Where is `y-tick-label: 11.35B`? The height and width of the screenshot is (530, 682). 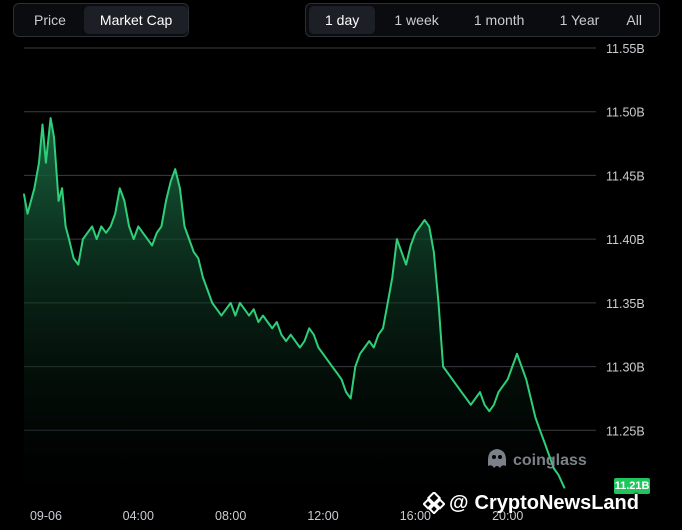
y-tick-label: 11.35B is located at coordinates (625, 304).